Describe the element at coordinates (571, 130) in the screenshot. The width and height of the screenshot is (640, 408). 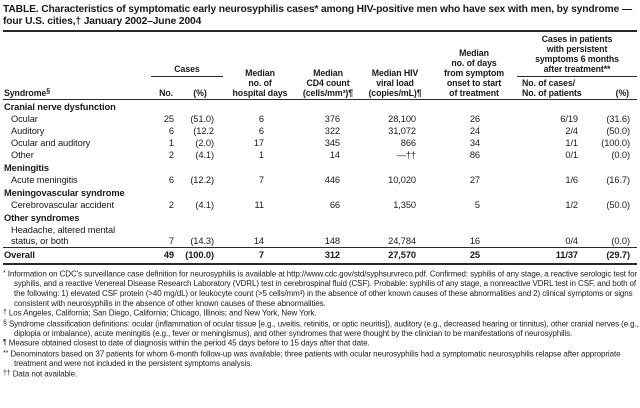
I see `table-cell: 2/4` at that location.